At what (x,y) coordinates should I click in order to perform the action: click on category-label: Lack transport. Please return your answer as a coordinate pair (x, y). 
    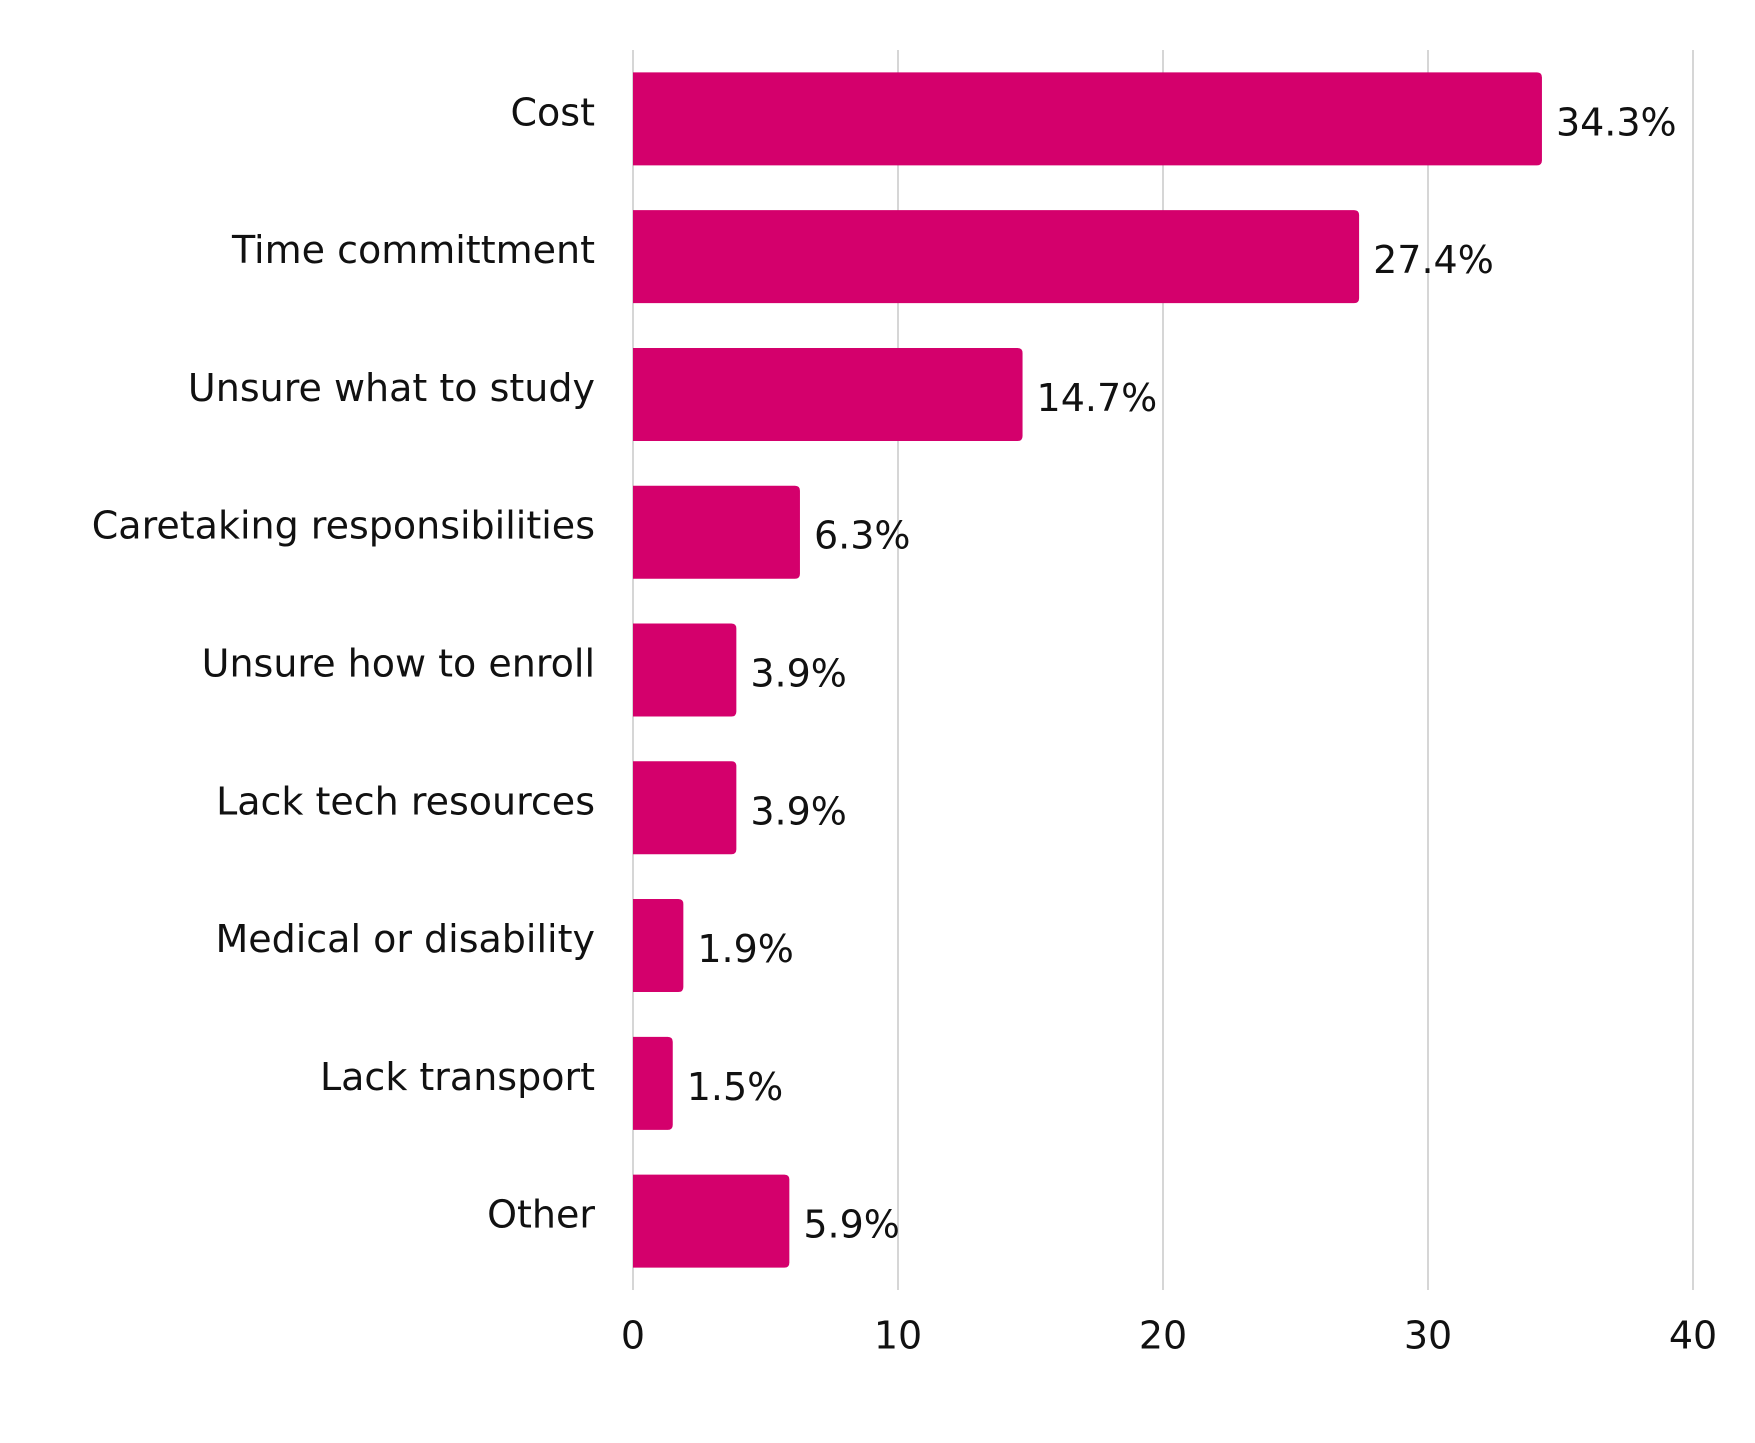
    Looking at the image, I should click on (457, 1077).